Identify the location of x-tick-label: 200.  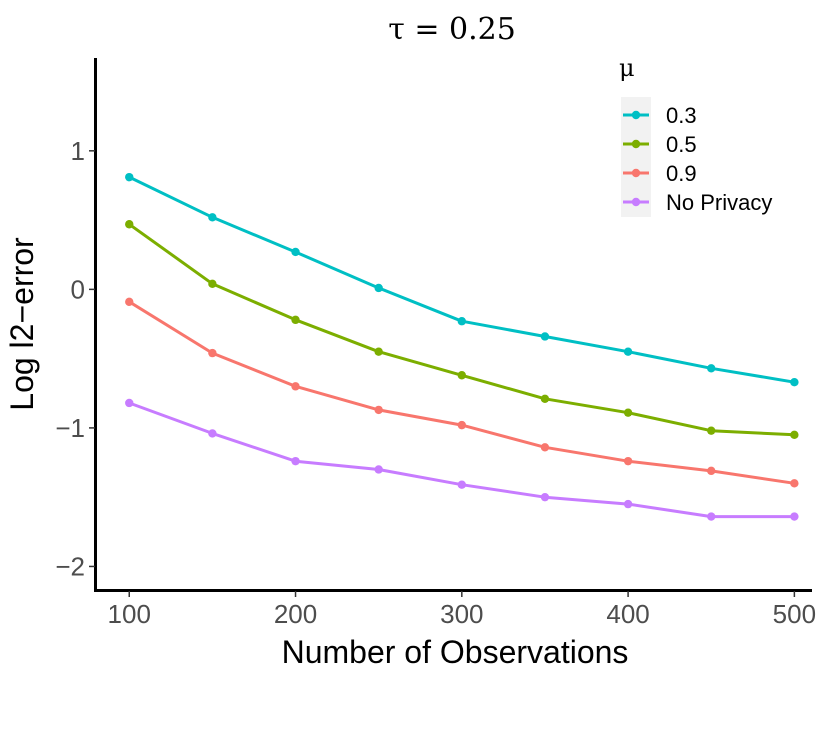
(295, 614).